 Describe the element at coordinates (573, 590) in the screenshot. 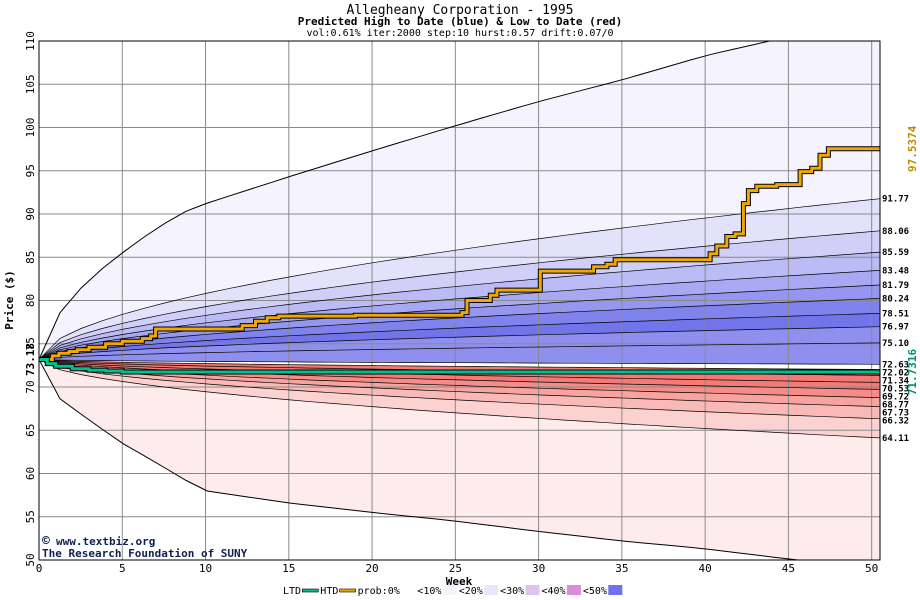

I see `legend-swatch--40-` at that location.